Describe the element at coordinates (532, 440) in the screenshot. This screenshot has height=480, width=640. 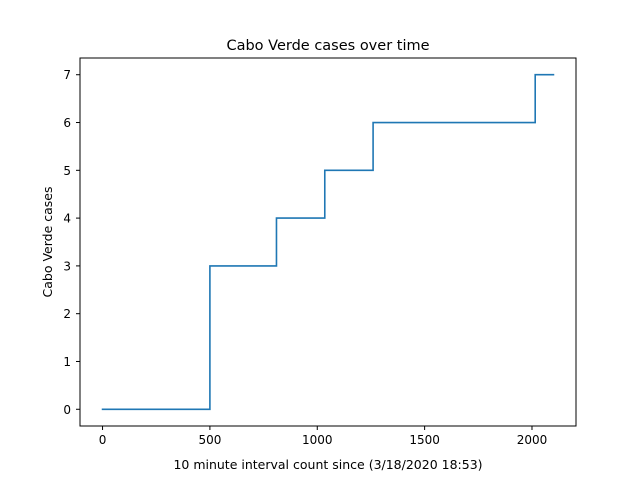
I see `x-tick-label: 2000` at that location.